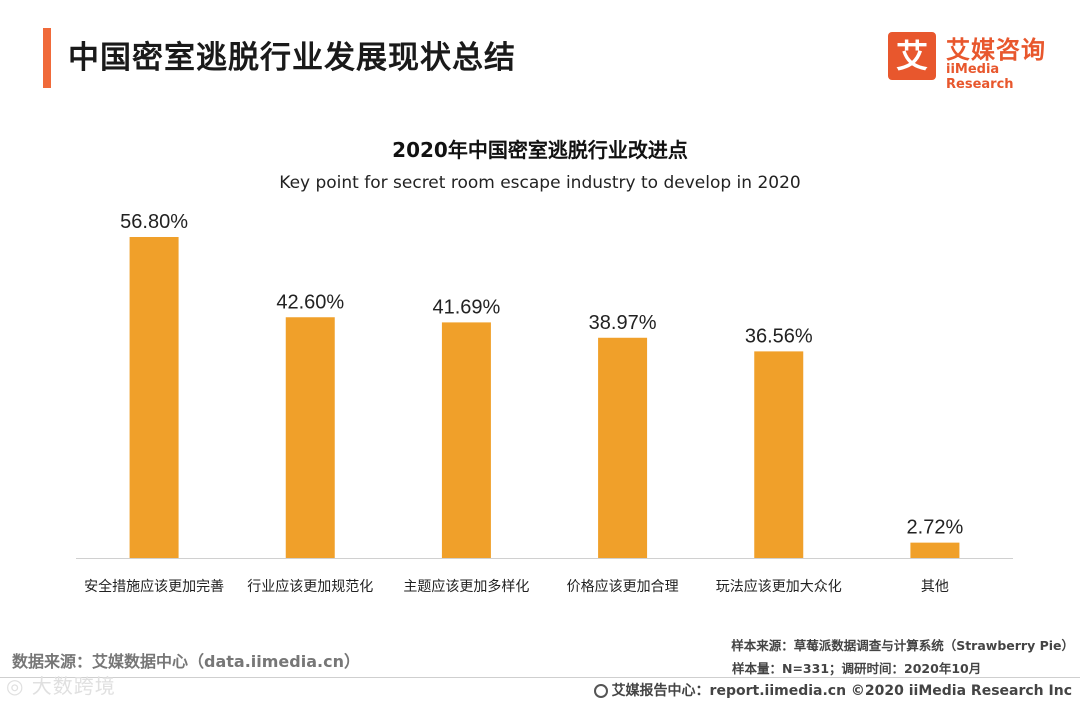  What do you see at coordinates (310, 586) in the screenshot?
I see `category-label-2: 行业应该更加规范化` at bounding box center [310, 586].